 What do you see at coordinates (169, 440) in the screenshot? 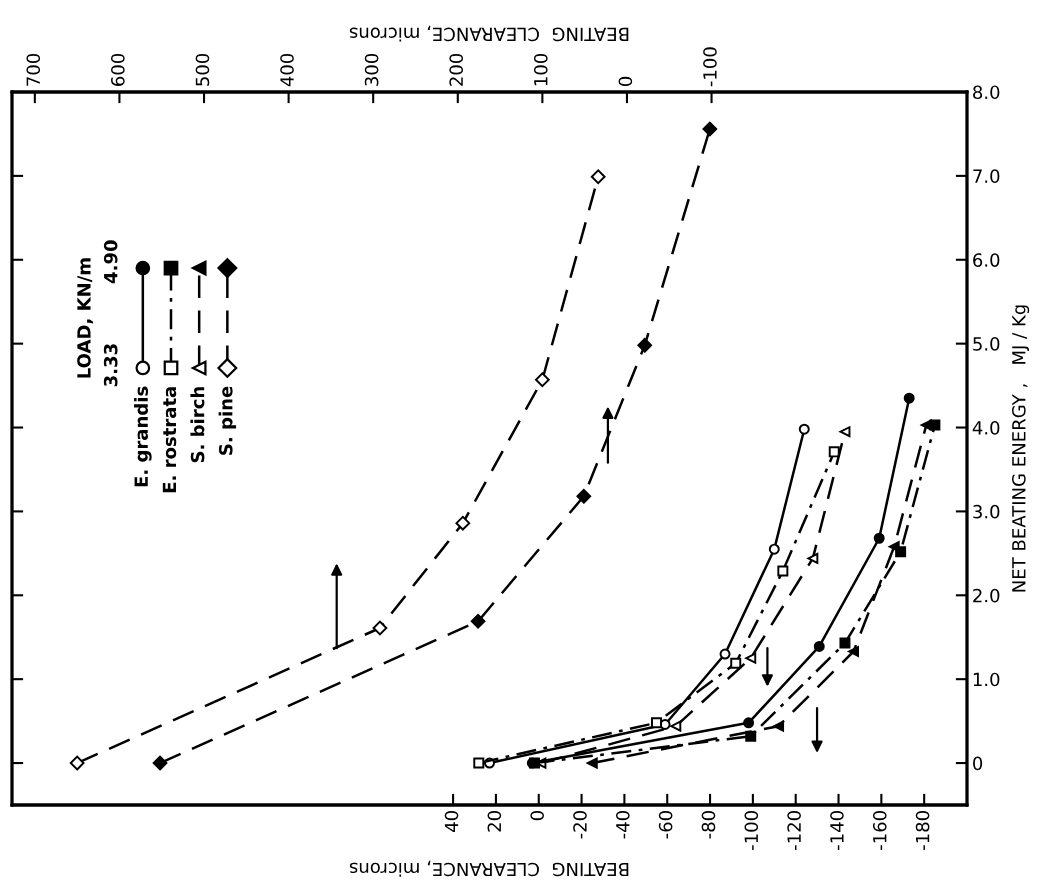
I see `legend-label: E. rostrata` at bounding box center [169, 440].